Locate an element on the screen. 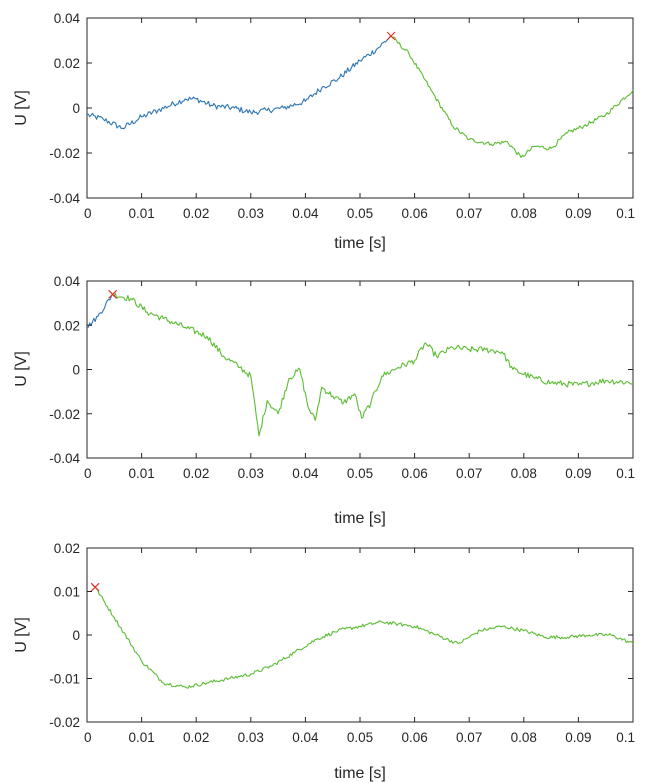 The width and height of the screenshot is (655, 783). y-tick-label: 0.01 is located at coordinates (67, 592).